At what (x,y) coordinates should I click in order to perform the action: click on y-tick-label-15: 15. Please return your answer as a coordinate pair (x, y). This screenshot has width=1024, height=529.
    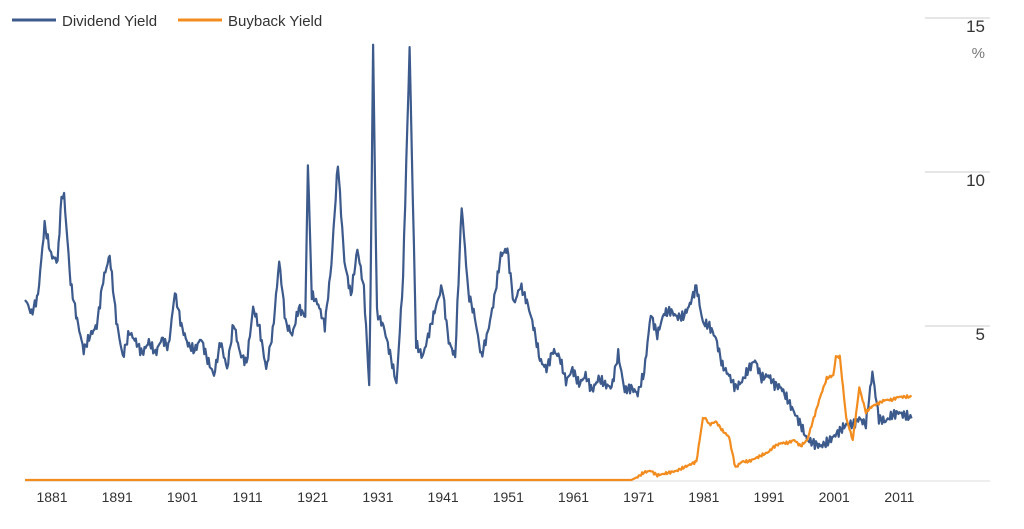
    Looking at the image, I should click on (975, 26).